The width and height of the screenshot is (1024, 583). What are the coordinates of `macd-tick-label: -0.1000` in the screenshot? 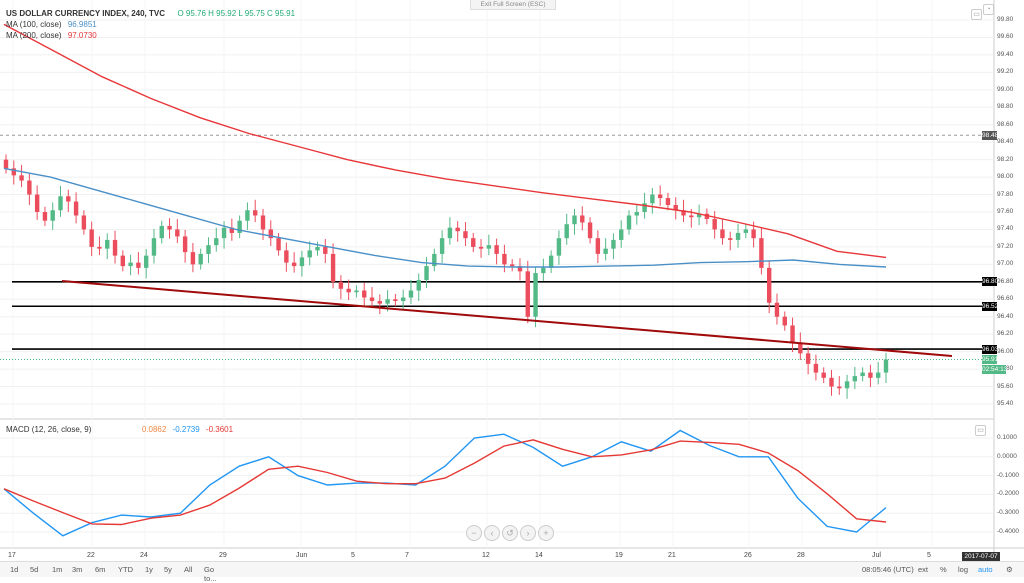 It's located at (1008, 475).